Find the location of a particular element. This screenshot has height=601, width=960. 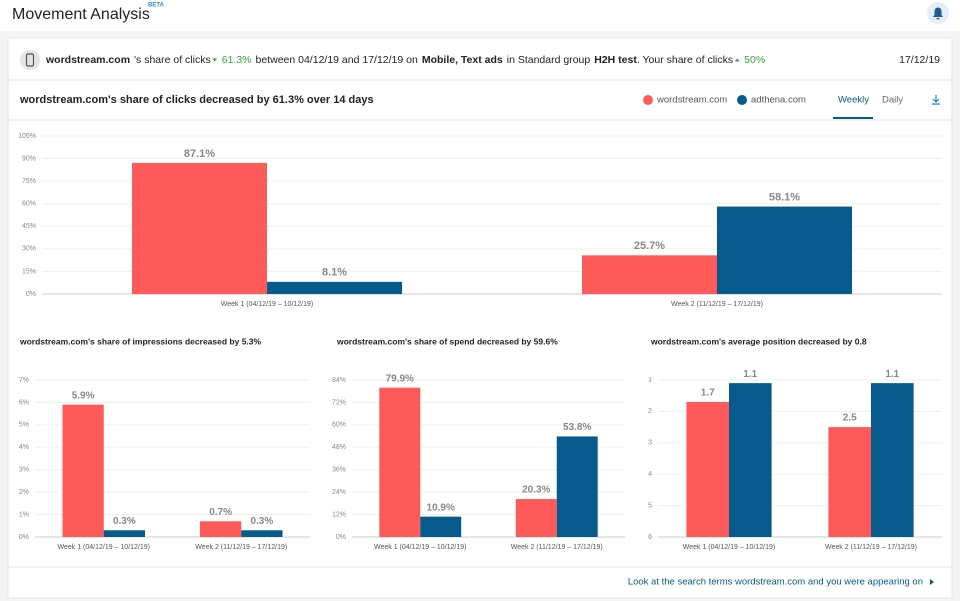

y-tick-label: 1% is located at coordinates (24, 514).